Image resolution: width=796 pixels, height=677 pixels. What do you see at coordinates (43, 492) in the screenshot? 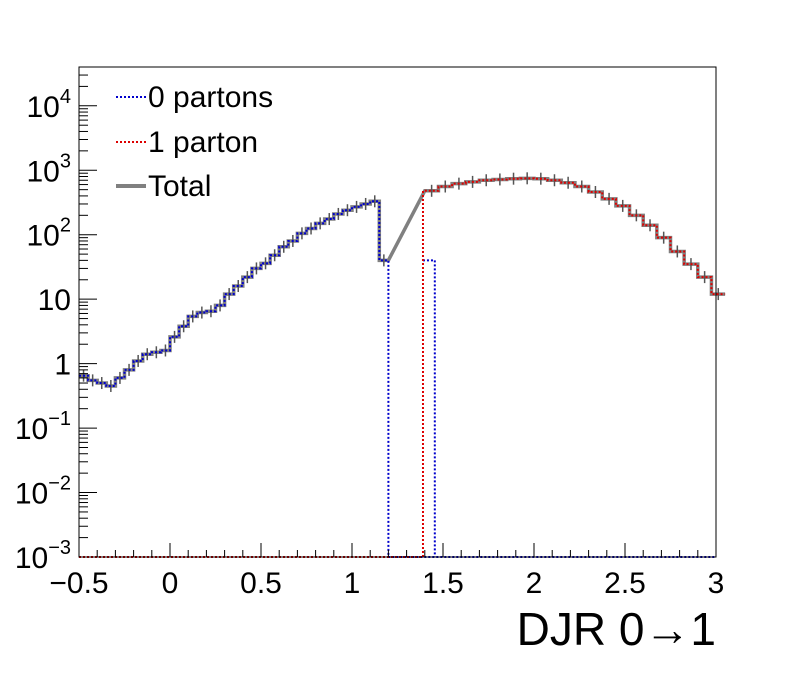
I see `y-tick-label: 10⁻²` at bounding box center [43, 492].